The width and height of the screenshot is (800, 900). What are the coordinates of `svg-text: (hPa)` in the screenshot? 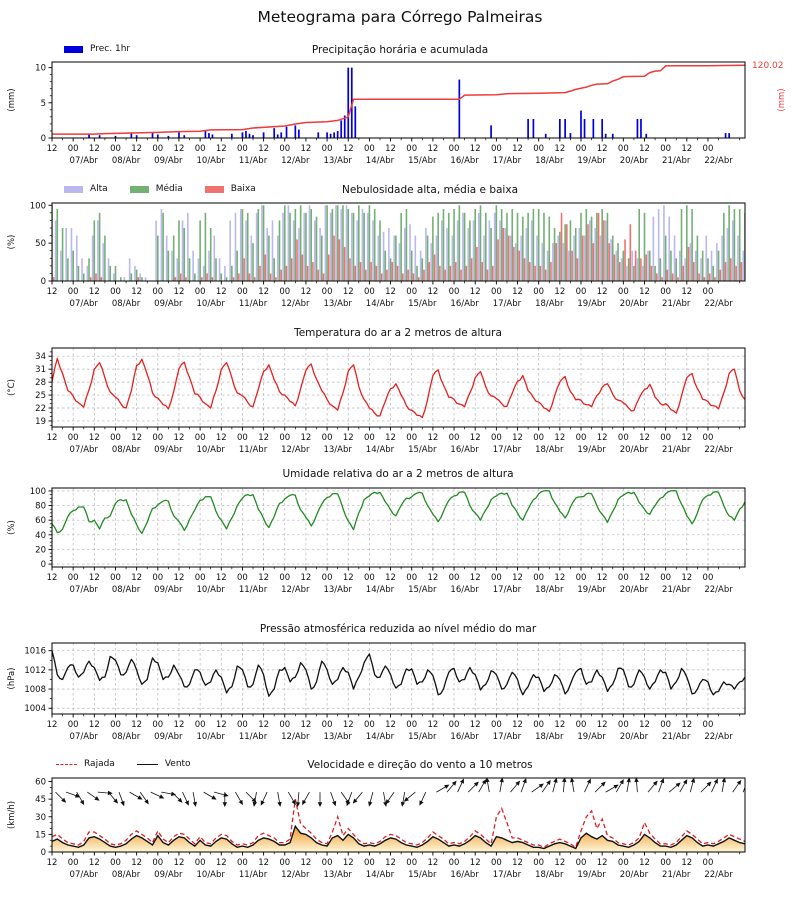 It's located at (12, 679).